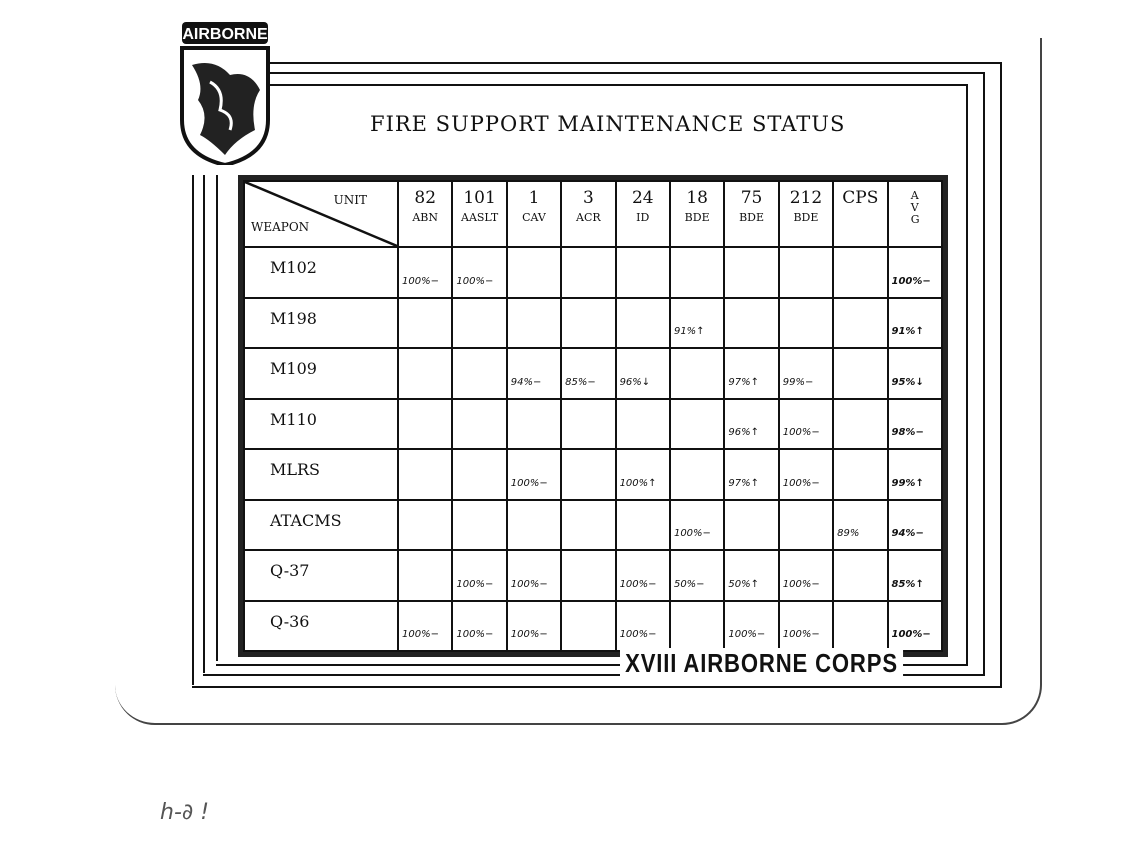  I want to click on average-cell: 85%↑, so click(915, 575).